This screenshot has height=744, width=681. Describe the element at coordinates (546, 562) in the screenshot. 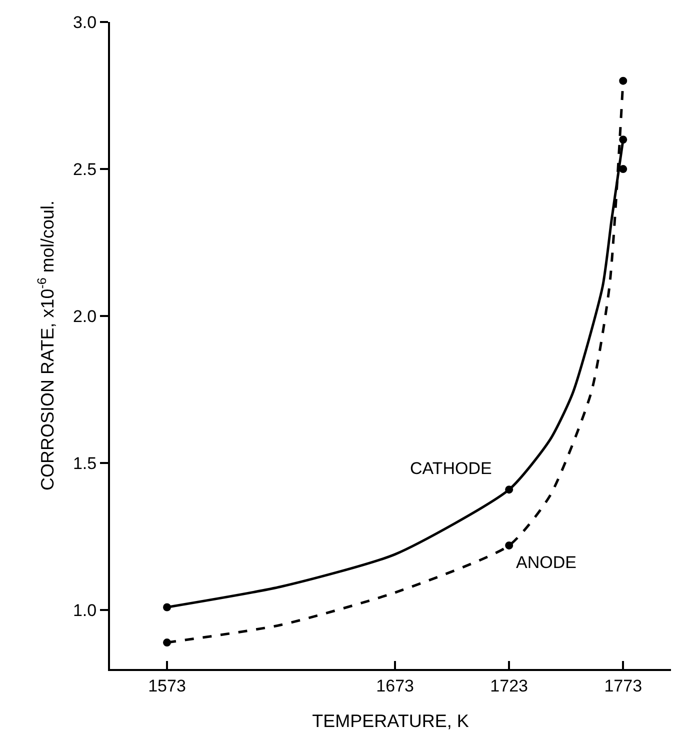

I see `series-label: ANODE` at that location.